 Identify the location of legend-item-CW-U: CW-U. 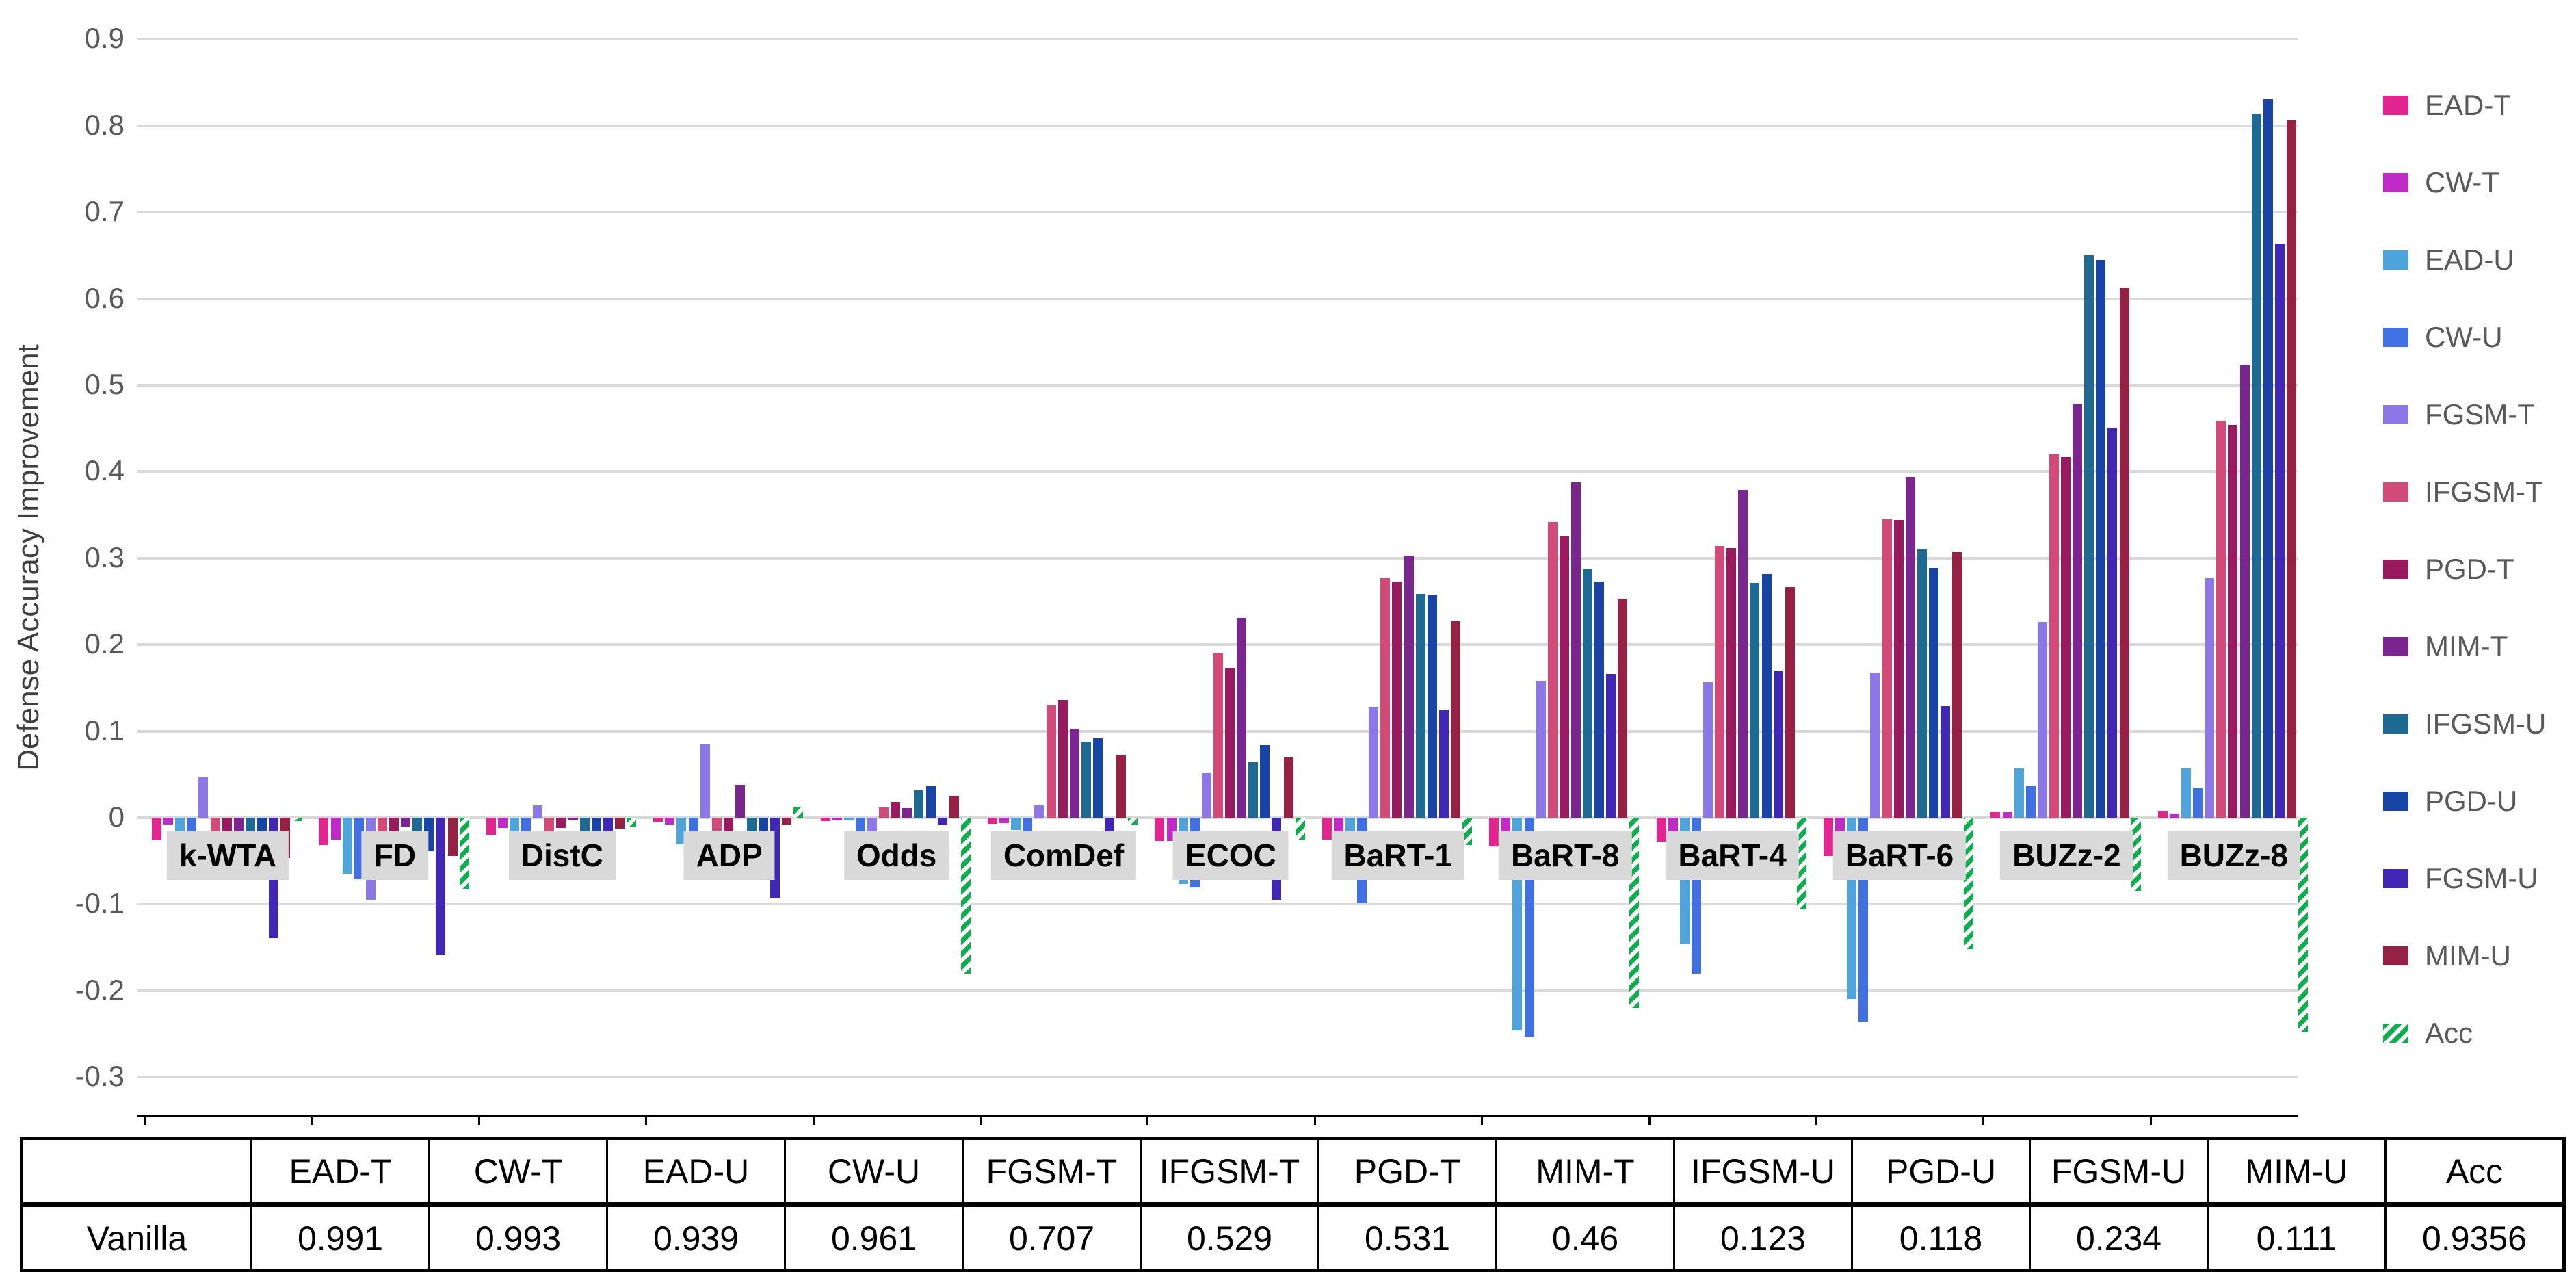
(2443, 337).